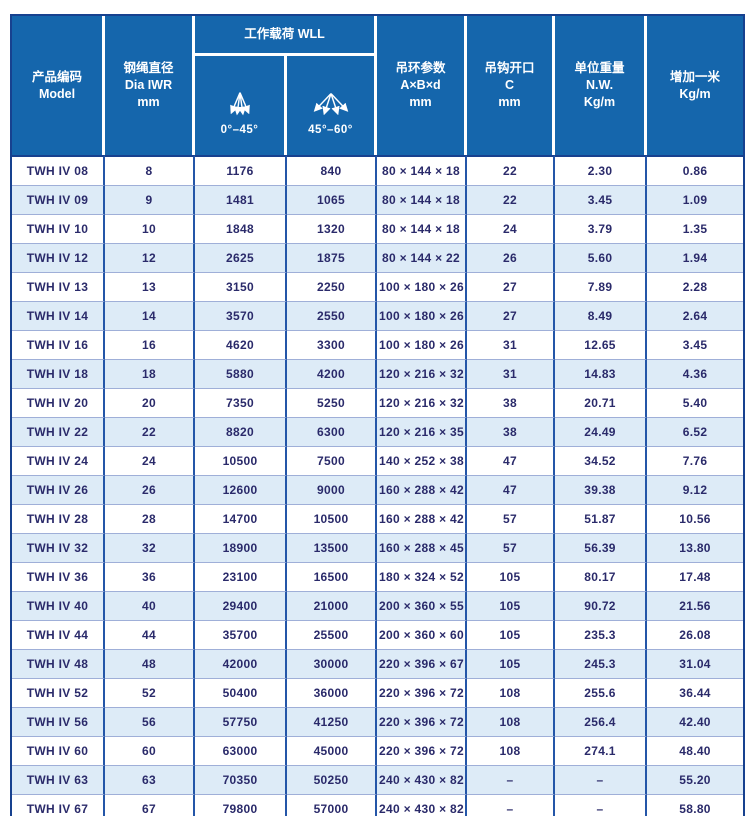 The image size is (750, 816). What do you see at coordinates (241, 287) in the screenshot?
I see `wll-0-45-cell: 3150` at bounding box center [241, 287].